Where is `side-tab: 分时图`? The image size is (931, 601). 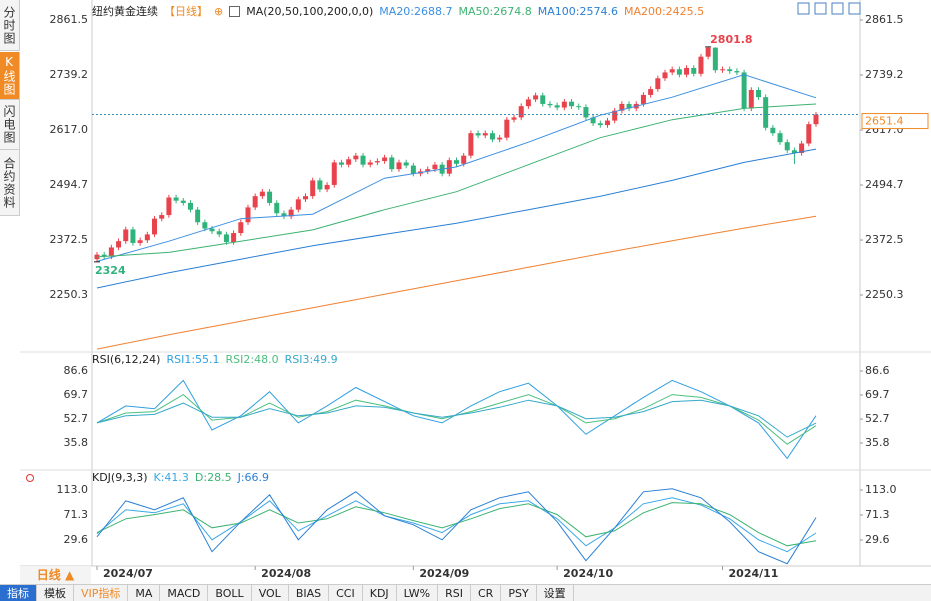 side-tab: 分时图 is located at coordinates (10, 25).